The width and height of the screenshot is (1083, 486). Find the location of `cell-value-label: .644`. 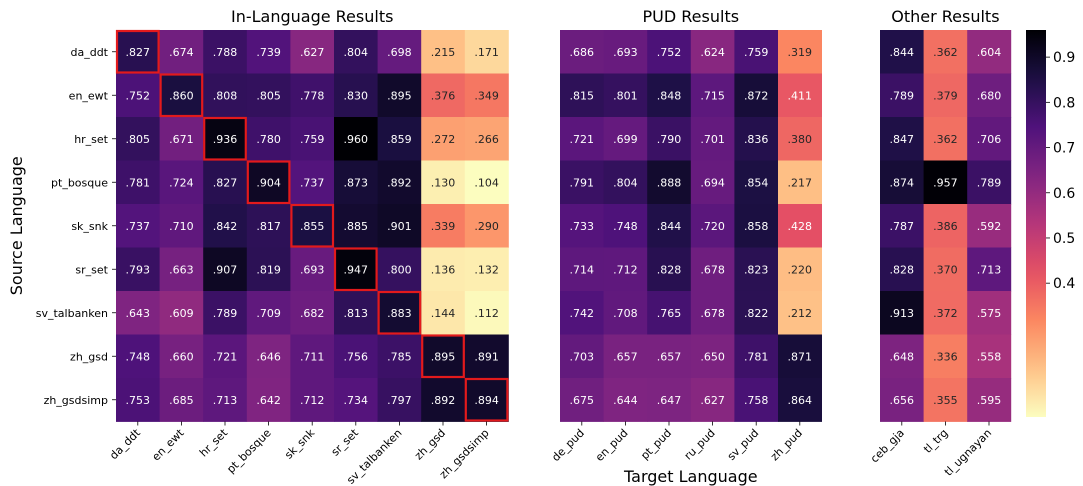

cell-value-label: .644 is located at coordinates (625, 400).